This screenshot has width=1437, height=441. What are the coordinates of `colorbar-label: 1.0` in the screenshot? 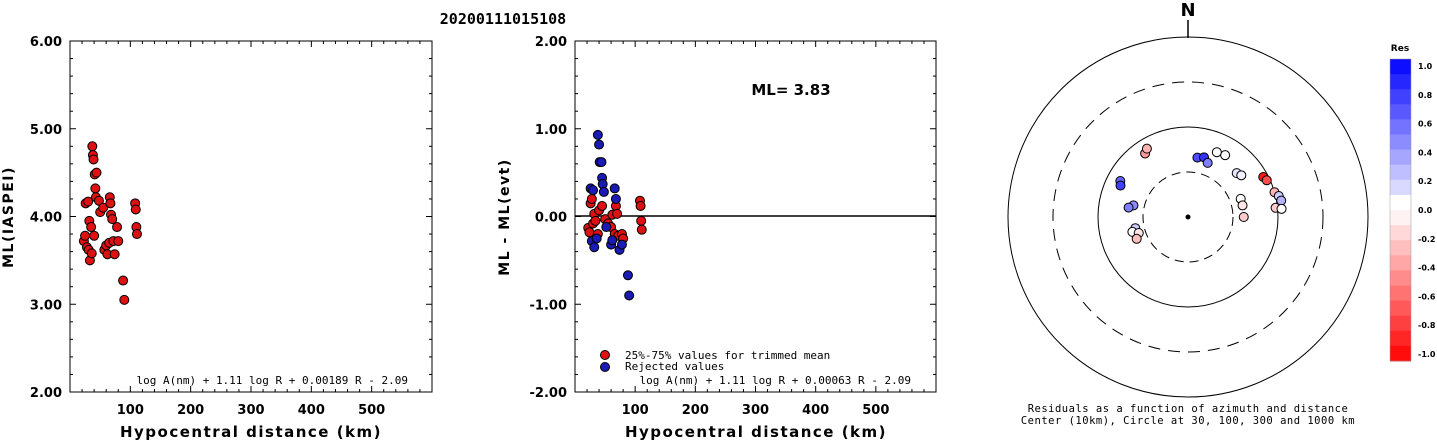 It's located at (1425, 66).